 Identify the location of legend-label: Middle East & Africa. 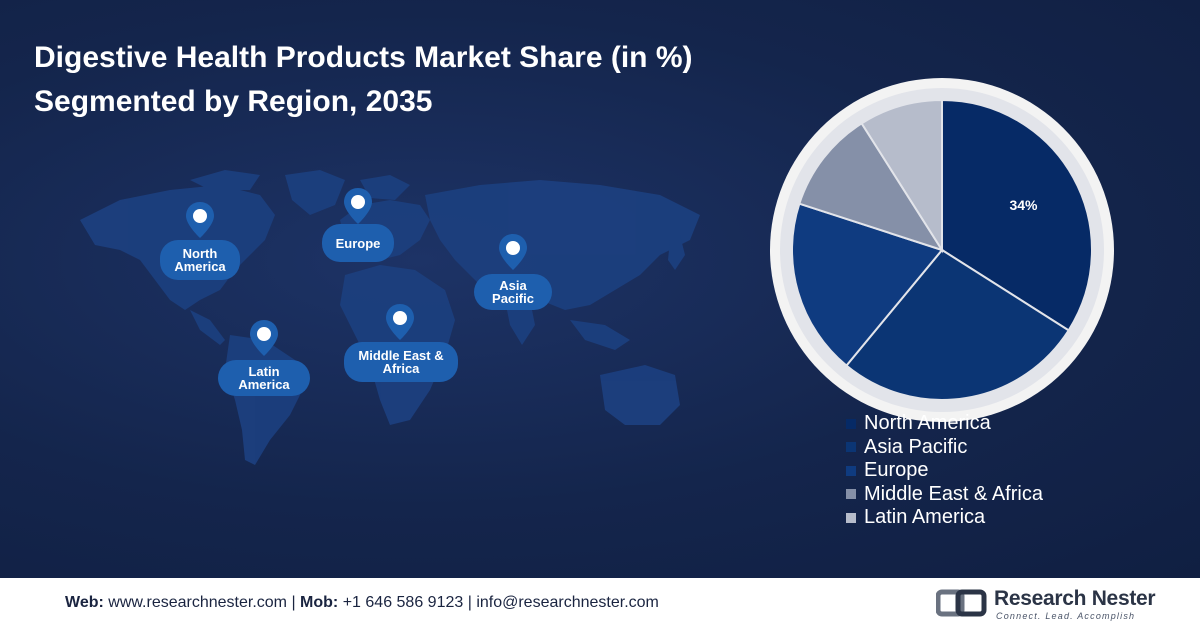
(953, 493).